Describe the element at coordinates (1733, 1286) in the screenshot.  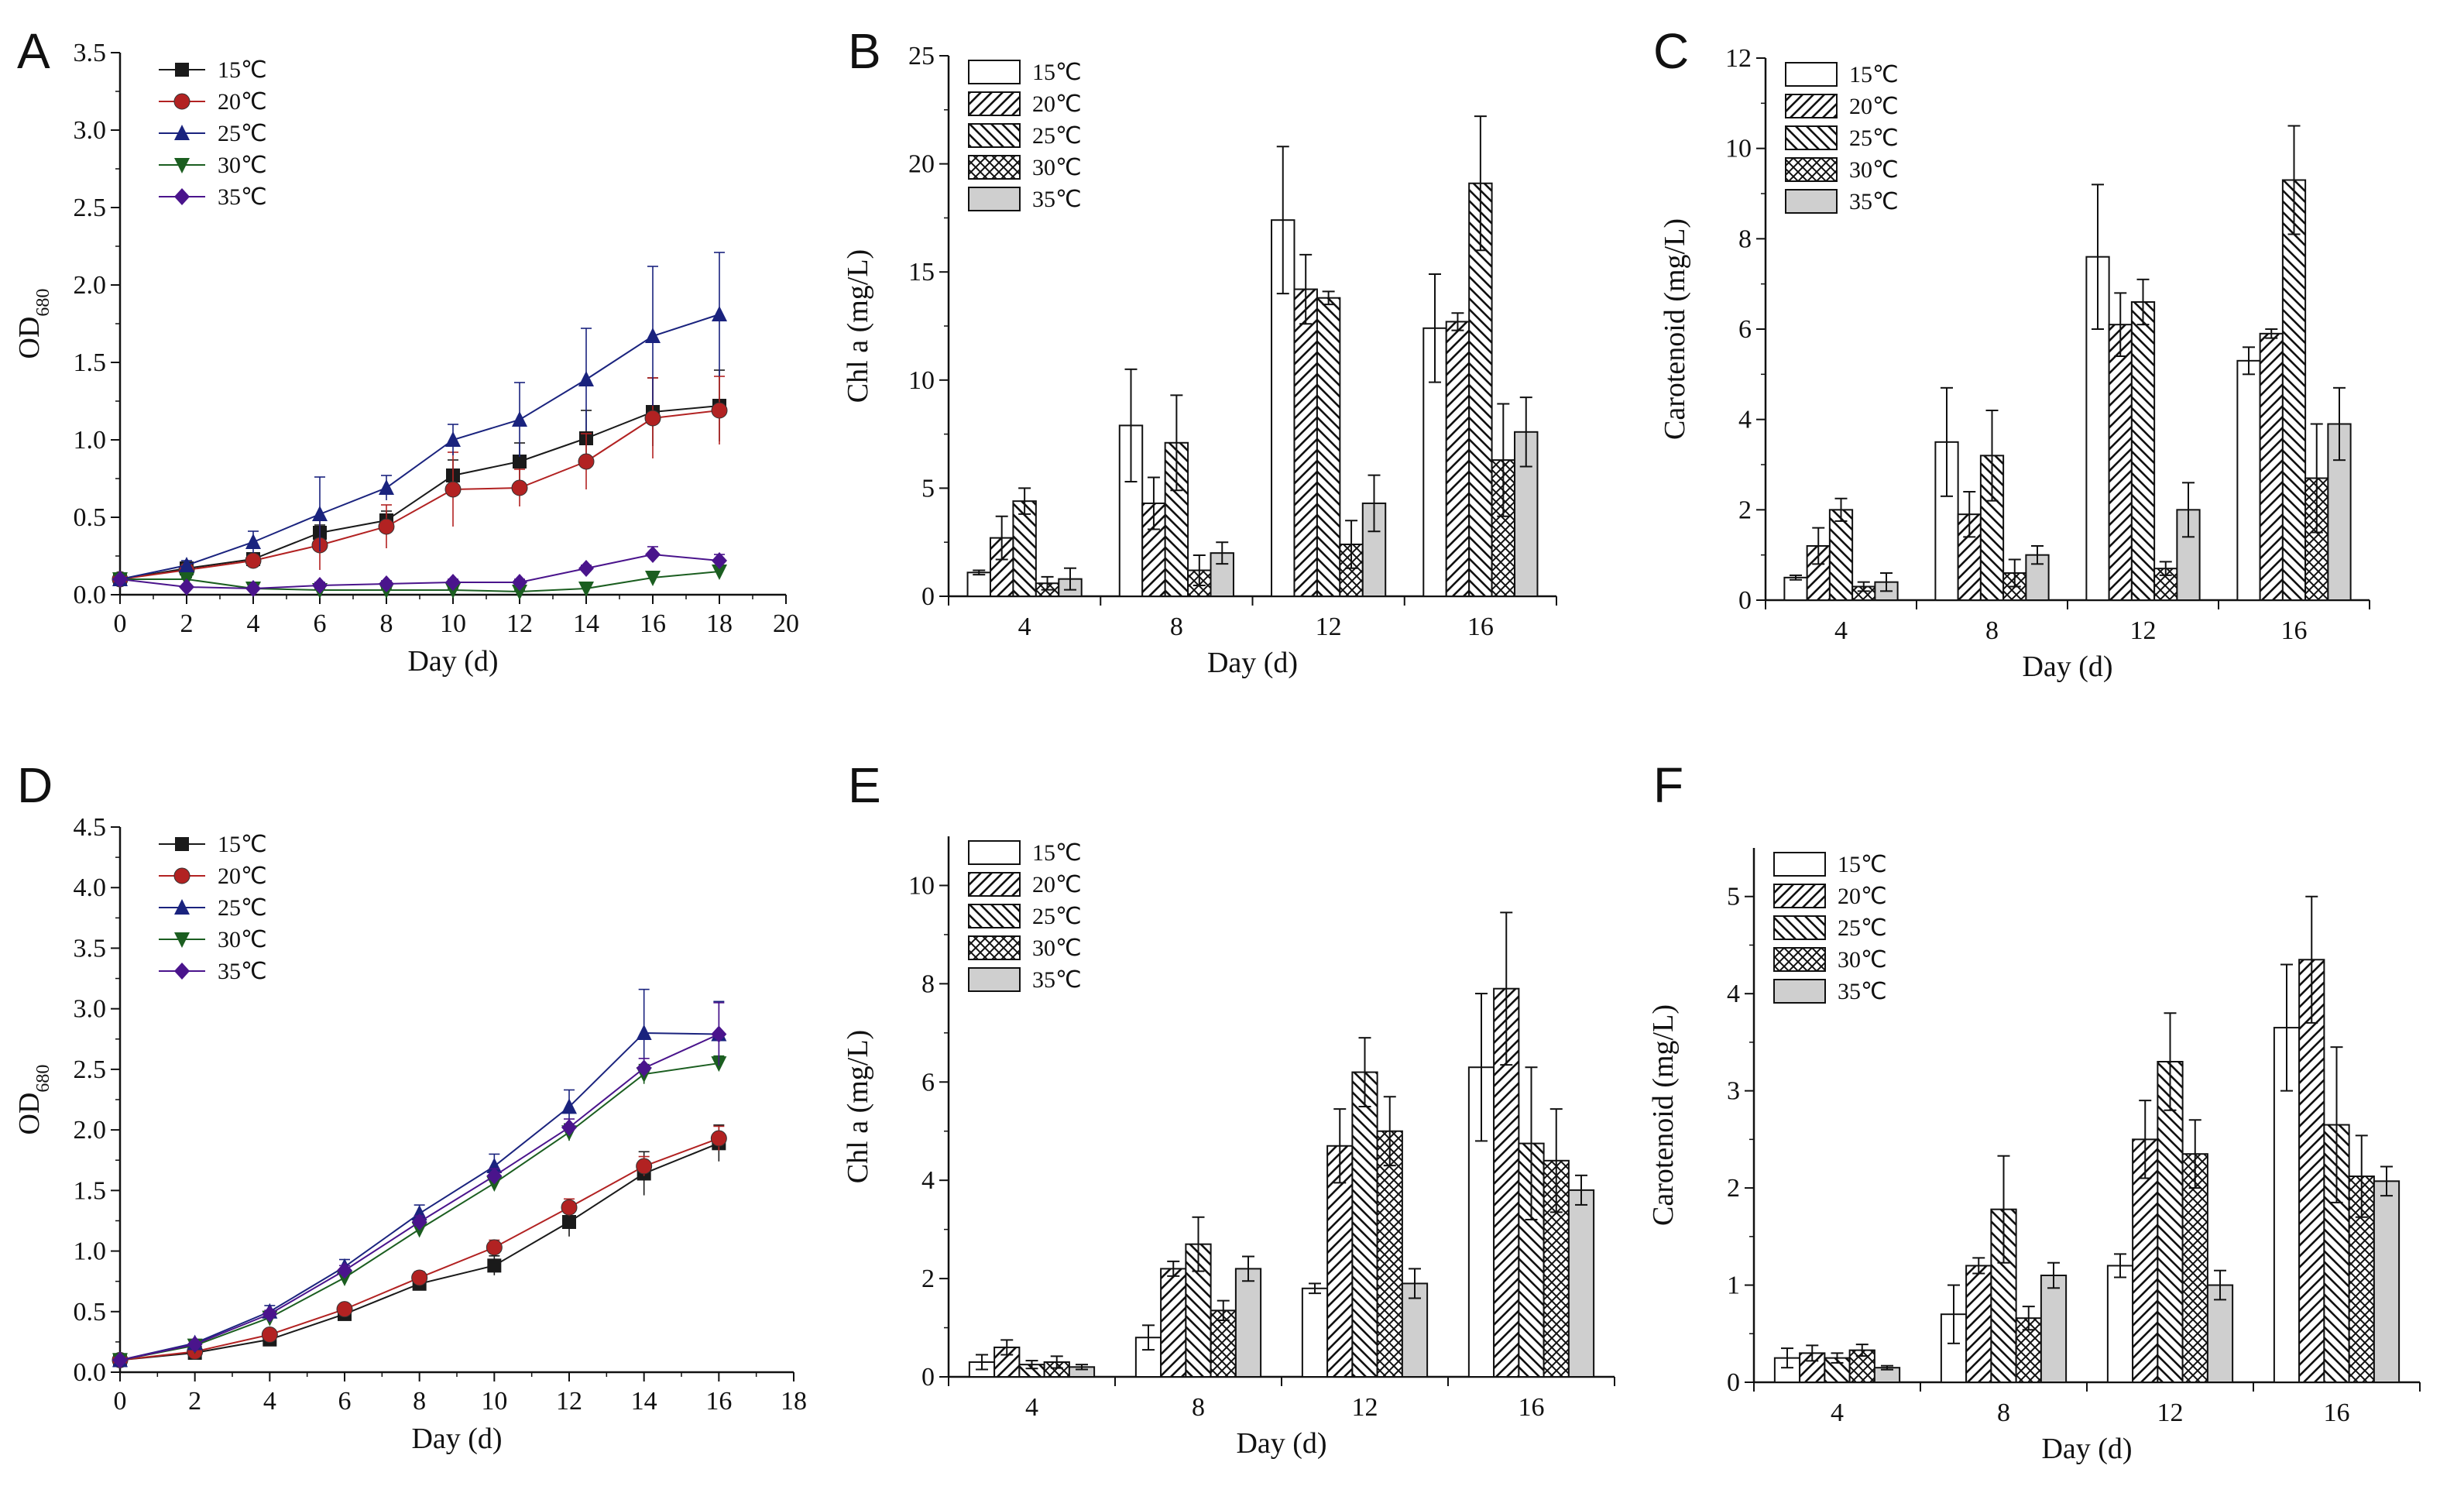
I see `panel-f-y-tick-label: 1` at that location.